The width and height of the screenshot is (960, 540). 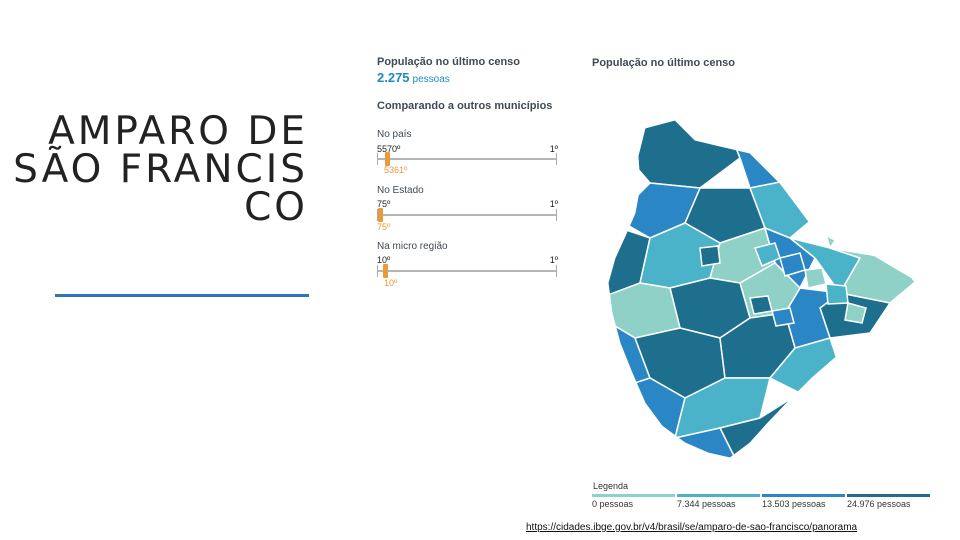 What do you see at coordinates (431, 79) in the screenshot?
I see `population-unit: pessoas` at bounding box center [431, 79].